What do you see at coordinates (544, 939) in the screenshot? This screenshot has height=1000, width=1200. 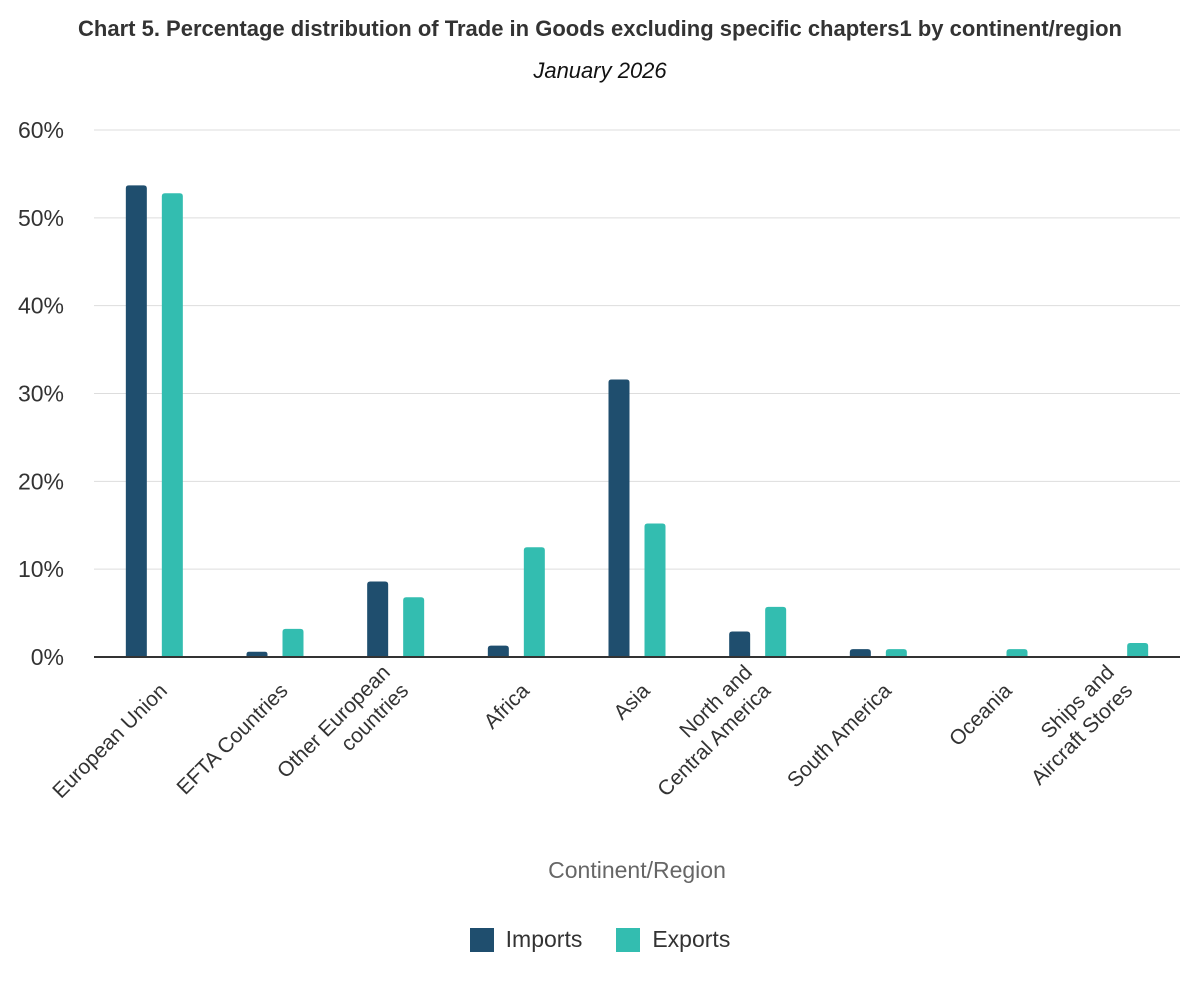 I see `legend-label-imports: Imports` at bounding box center [544, 939].